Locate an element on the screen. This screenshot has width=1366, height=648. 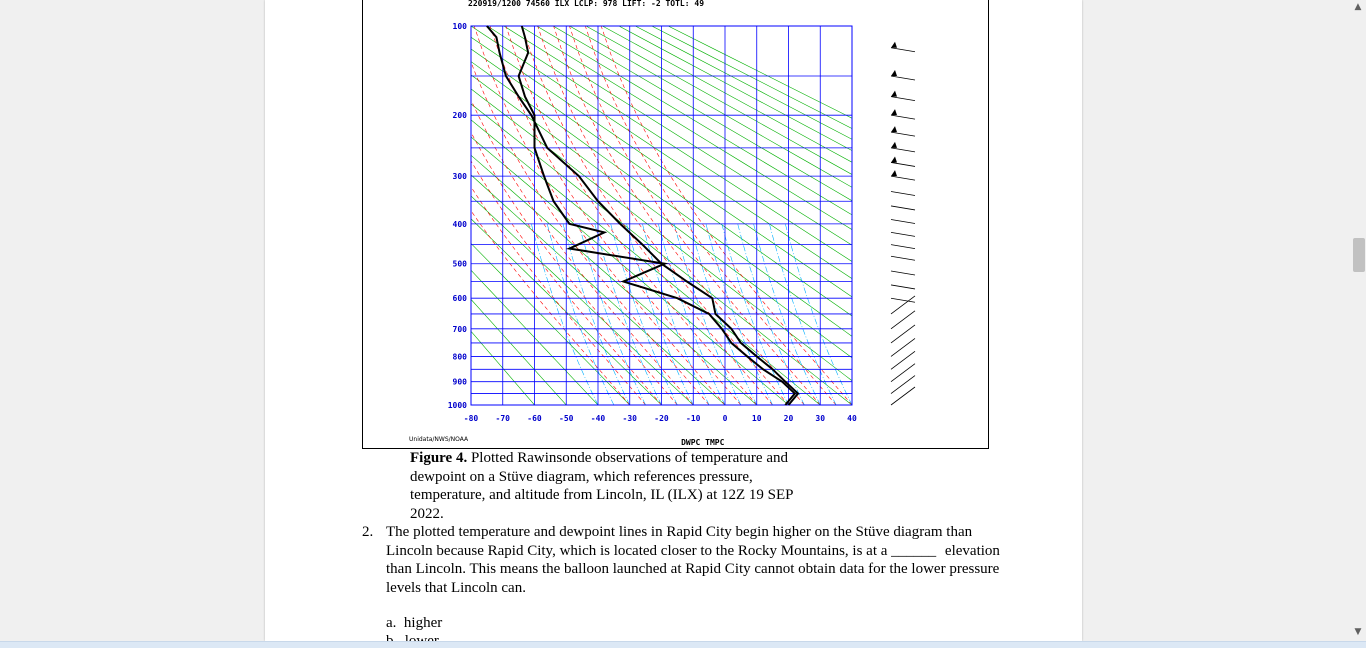
x-tick-label: 0 is located at coordinates (725, 418).